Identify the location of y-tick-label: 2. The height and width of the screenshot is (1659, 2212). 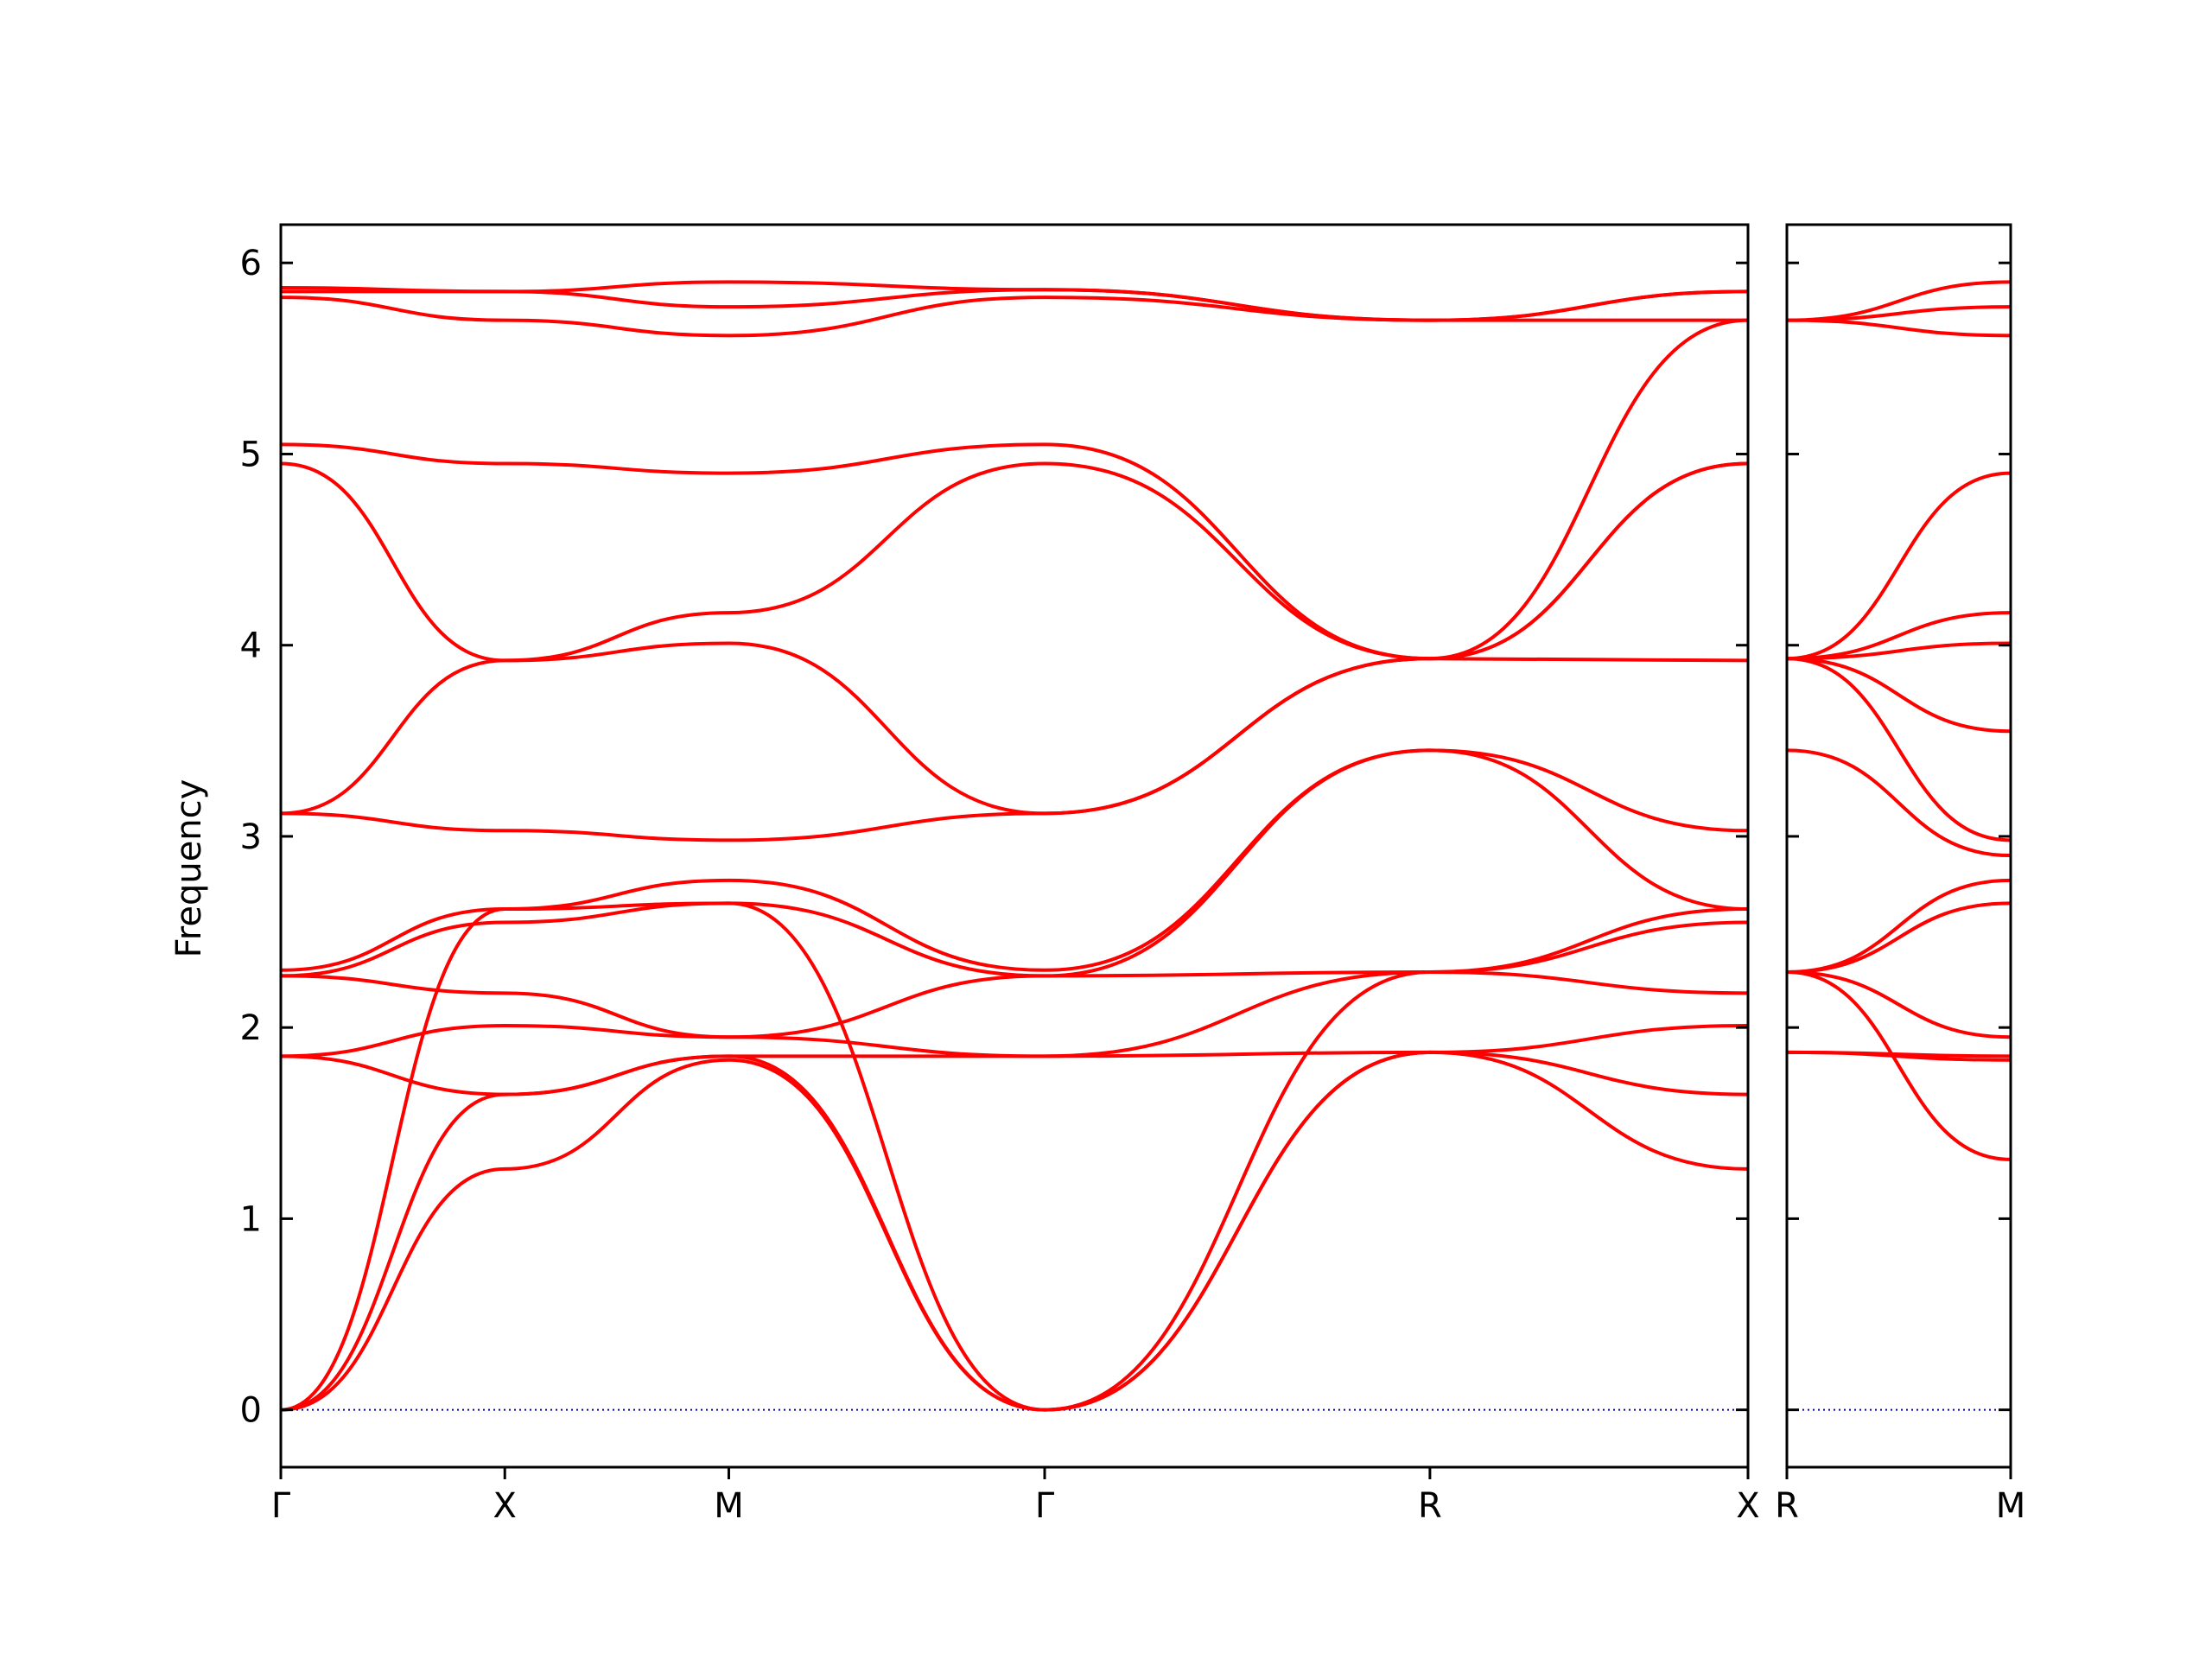
(251, 1028).